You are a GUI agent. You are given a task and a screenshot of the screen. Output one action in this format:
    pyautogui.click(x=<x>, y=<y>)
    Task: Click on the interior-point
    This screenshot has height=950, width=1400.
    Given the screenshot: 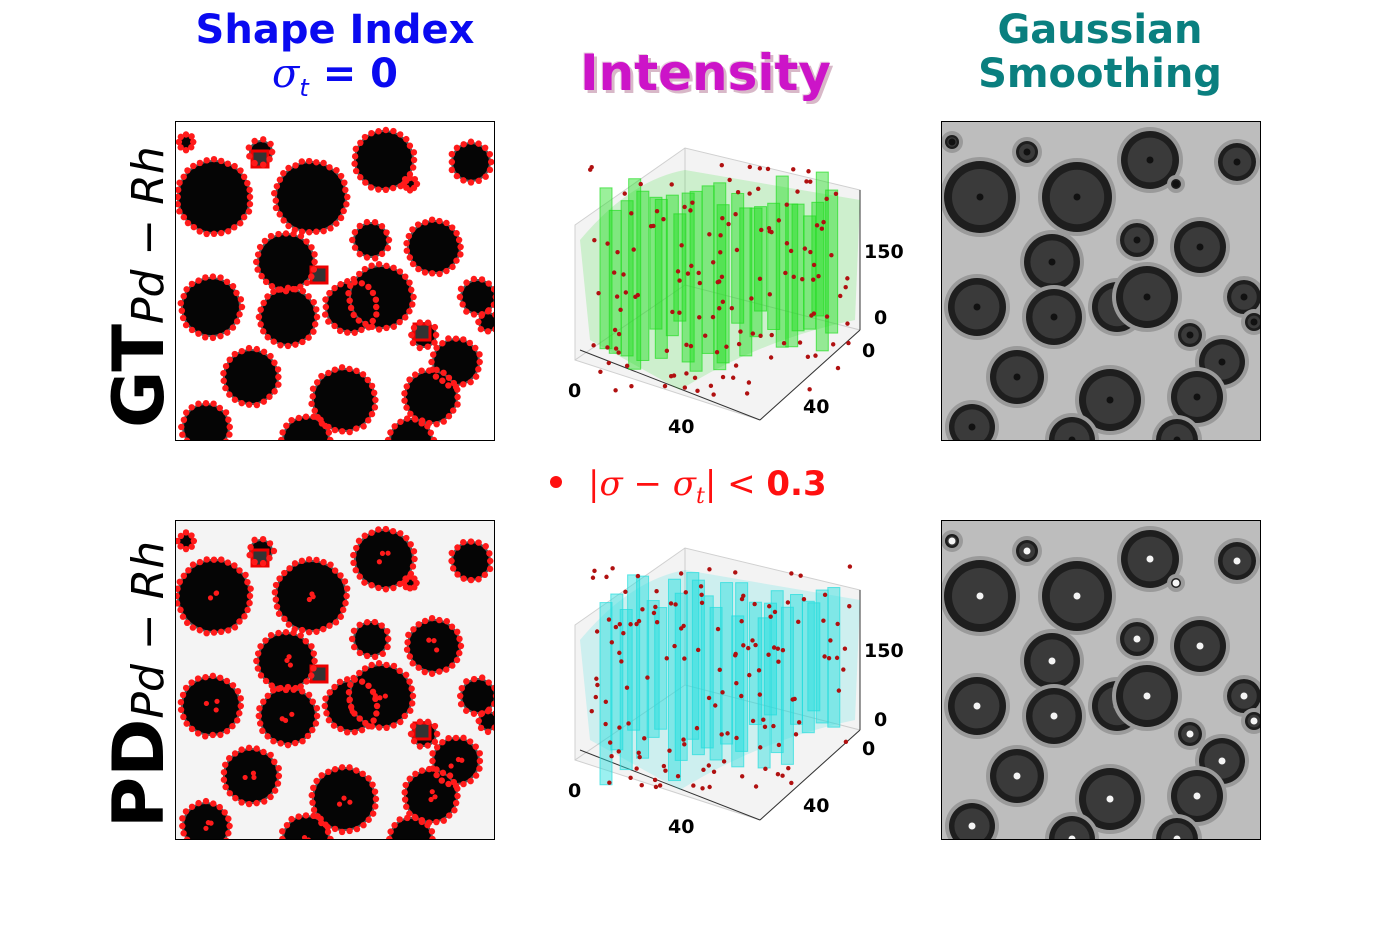 What is the action you would take?
    pyautogui.click(x=339, y=804)
    